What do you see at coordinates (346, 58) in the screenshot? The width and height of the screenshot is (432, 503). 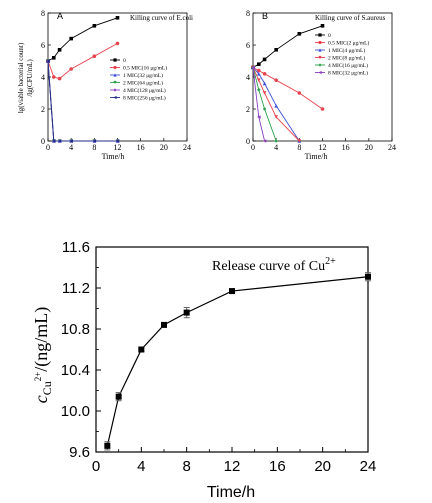 I see `legend-label: 2 MIC(8 μg/mL)` at bounding box center [346, 58].